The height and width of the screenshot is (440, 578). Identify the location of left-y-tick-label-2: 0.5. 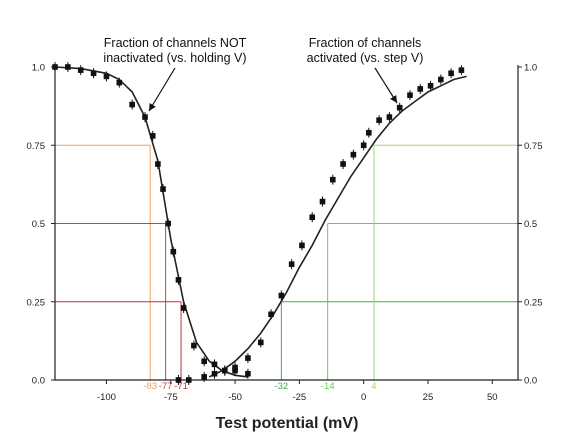
(38, 224).